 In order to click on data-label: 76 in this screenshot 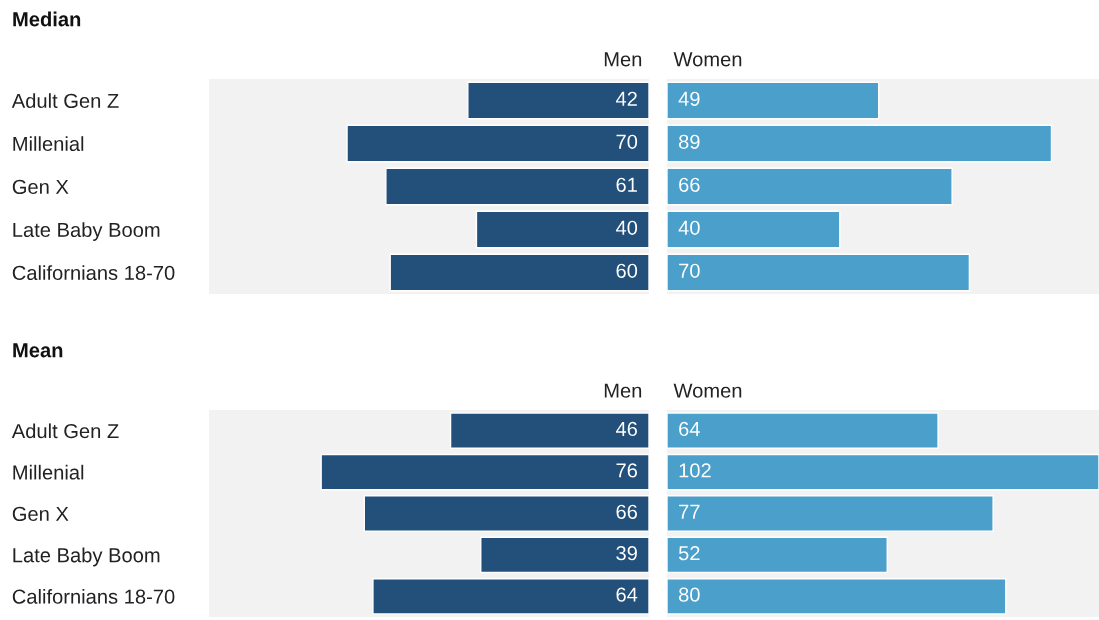, I will do `click(627, 470)`.